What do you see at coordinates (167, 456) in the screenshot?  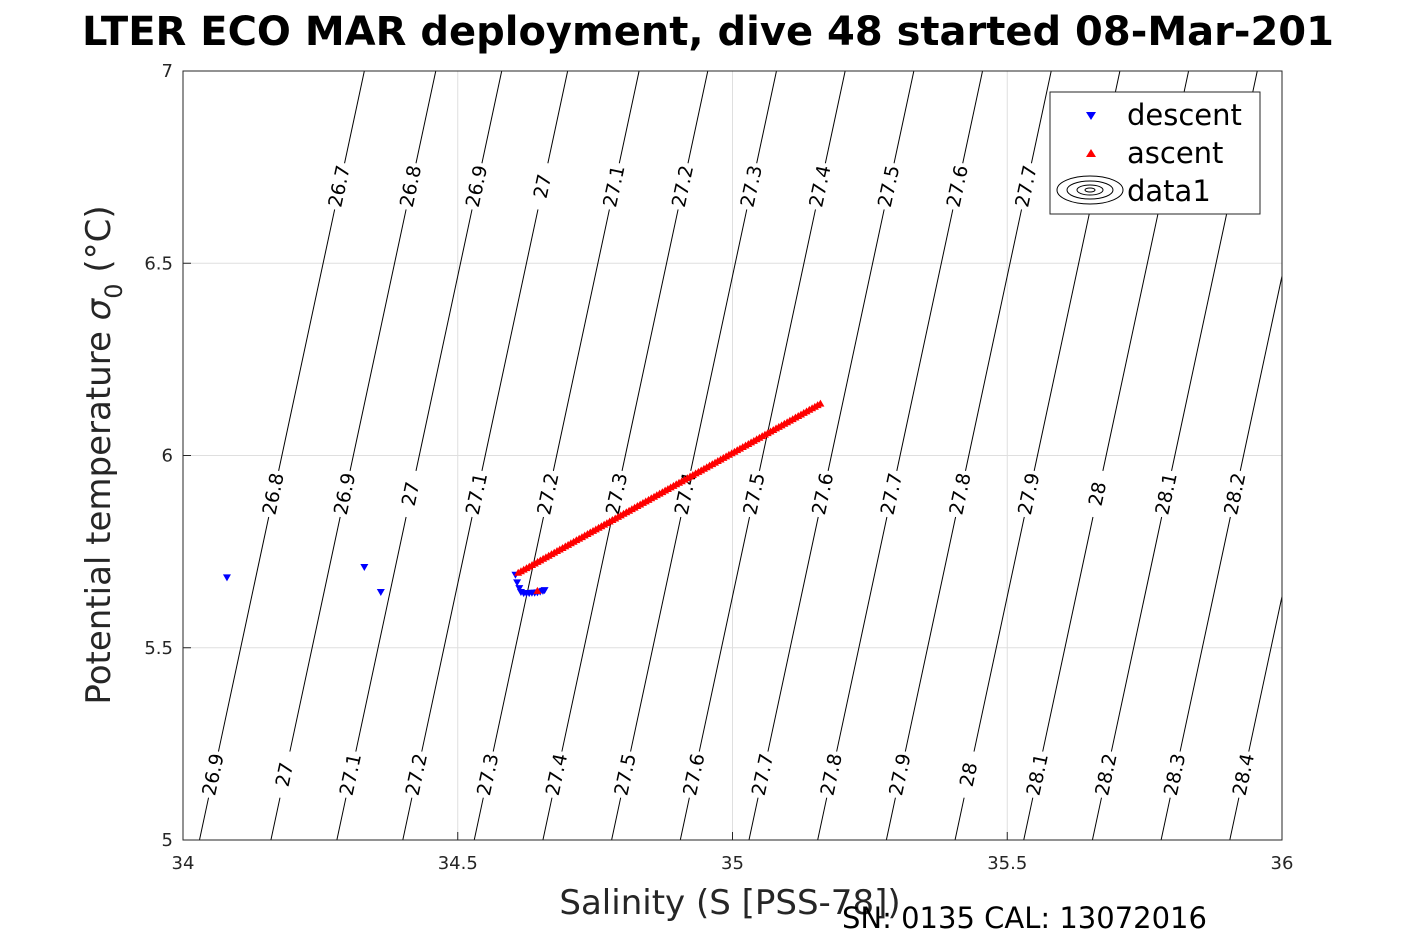 I see `y-tick-label: 6` at bounding box center [167, 456].